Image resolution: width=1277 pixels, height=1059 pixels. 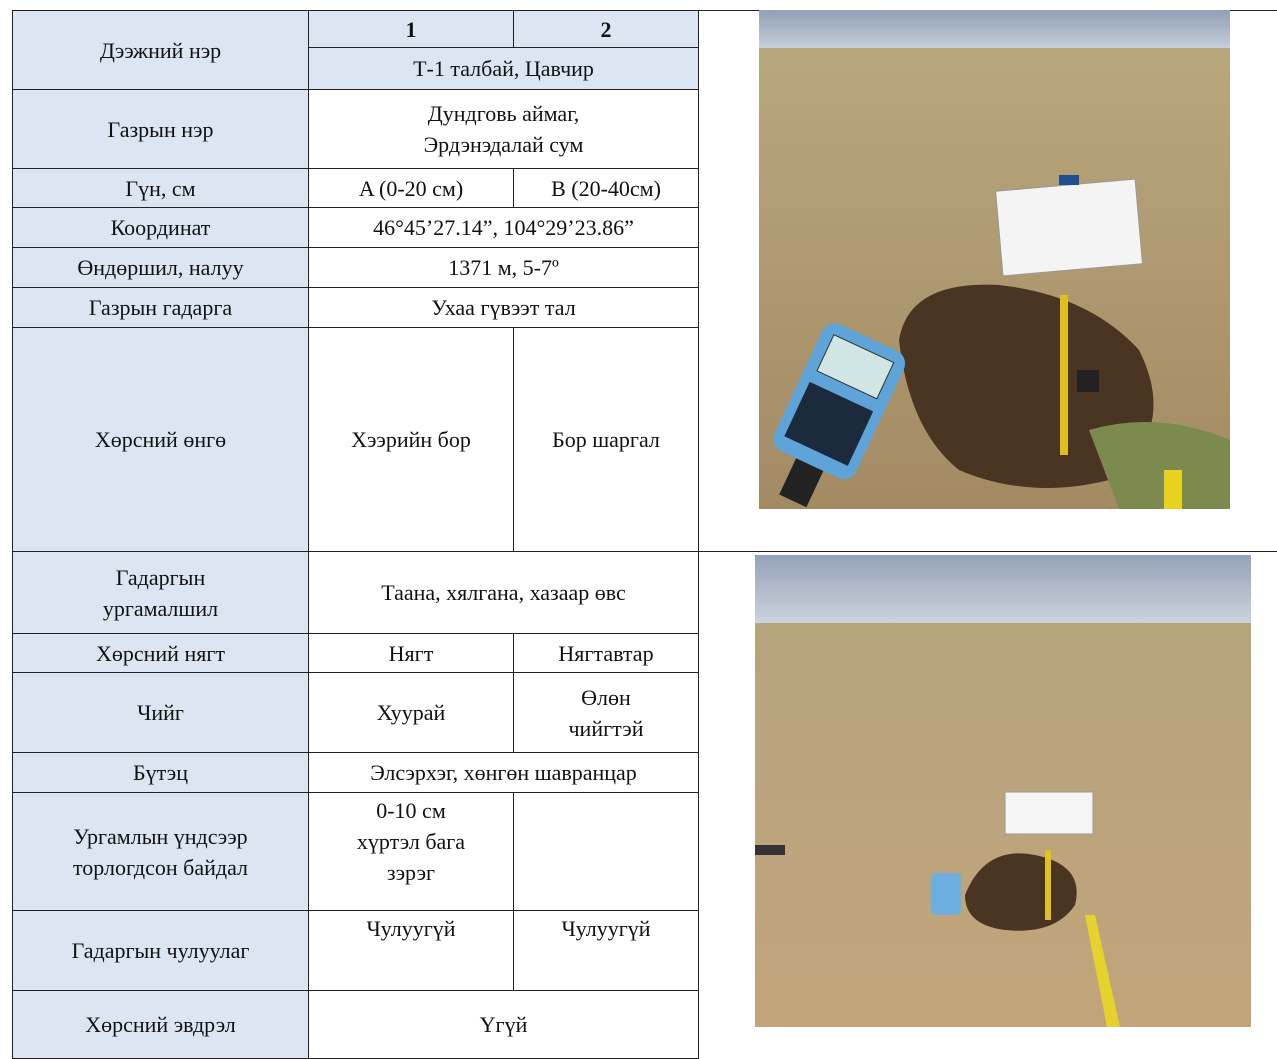 I want to click on text-line: хүртэл бага, so click(x=411, y=841).